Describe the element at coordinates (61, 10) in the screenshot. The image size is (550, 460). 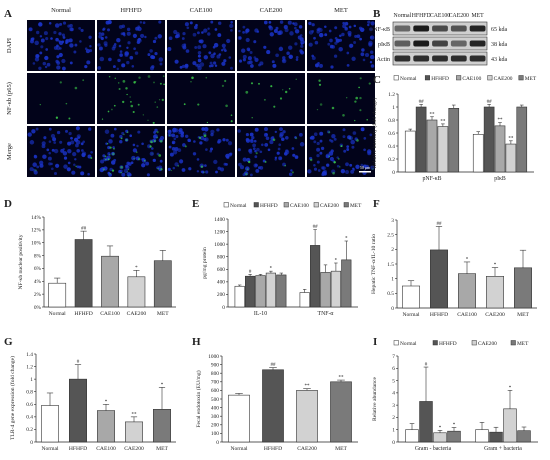
I see `micrograph-column-label: Normal` at that location.